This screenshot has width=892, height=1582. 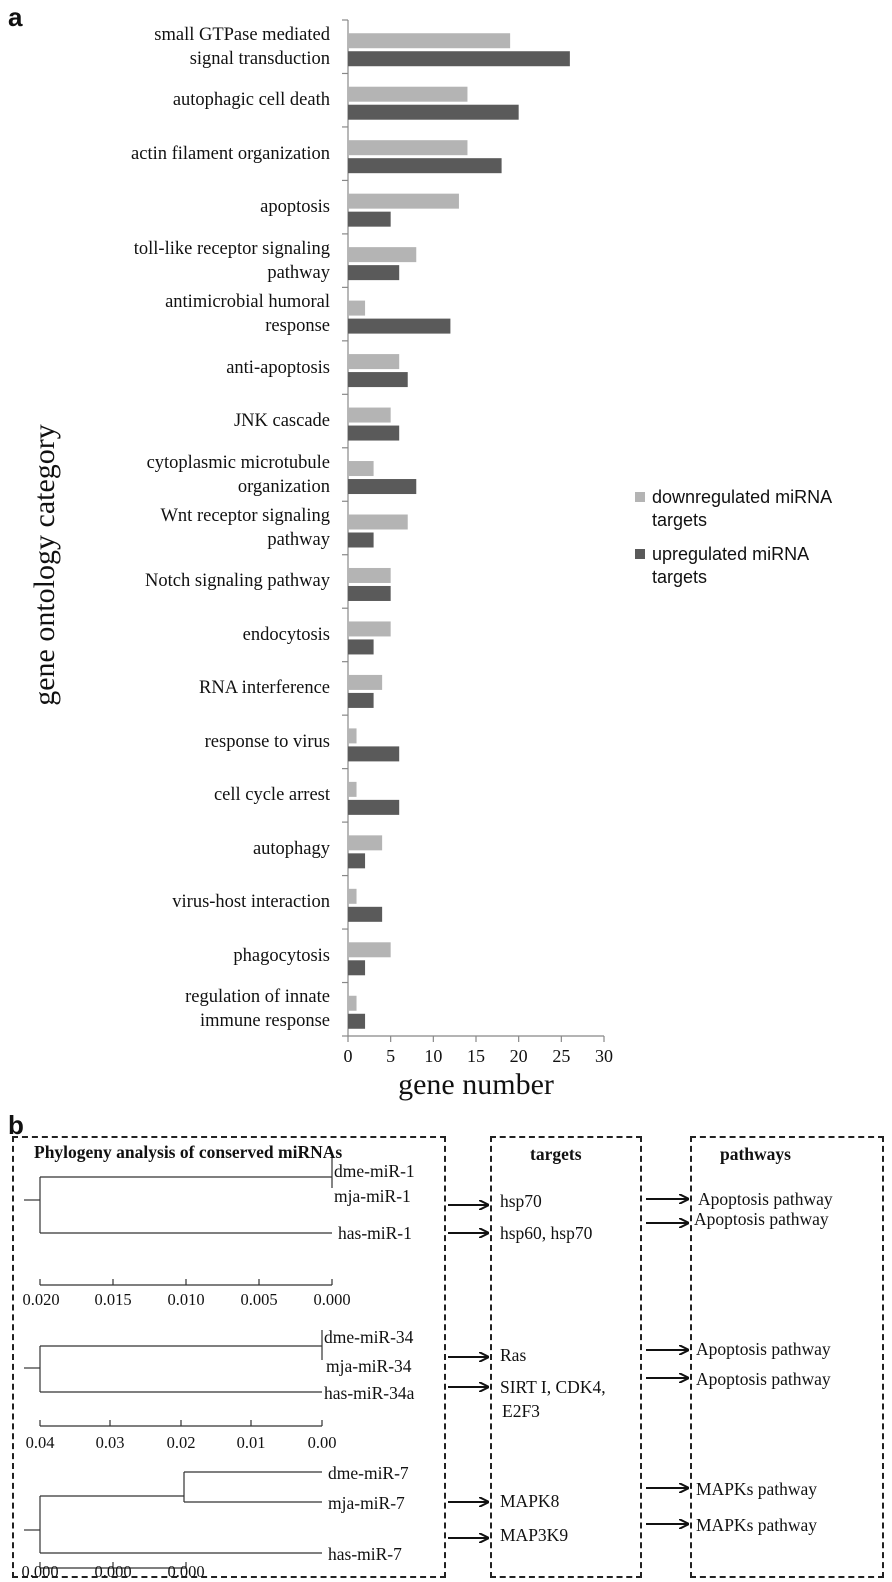 What do you see at coordinates (374, 1171) in the screenshot?
I see `leaf-dme-miR-1: dme-miR-1` at bounding box center [374, 1171].